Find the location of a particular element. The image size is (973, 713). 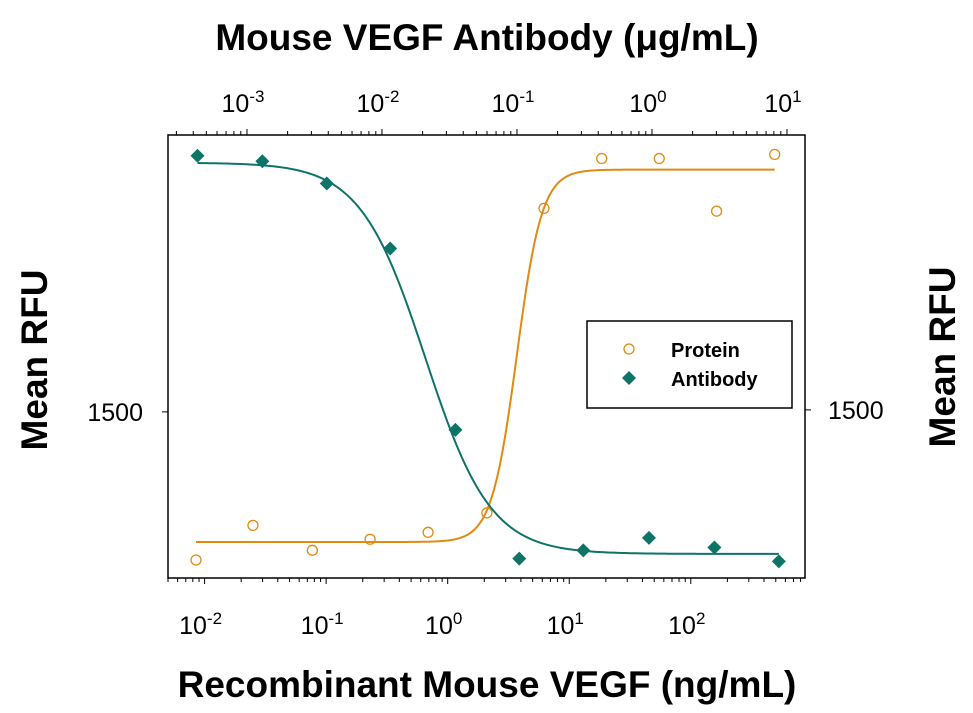

x2-axis-tick-label: 10⁻¹ is located at coordinates (513, 102).